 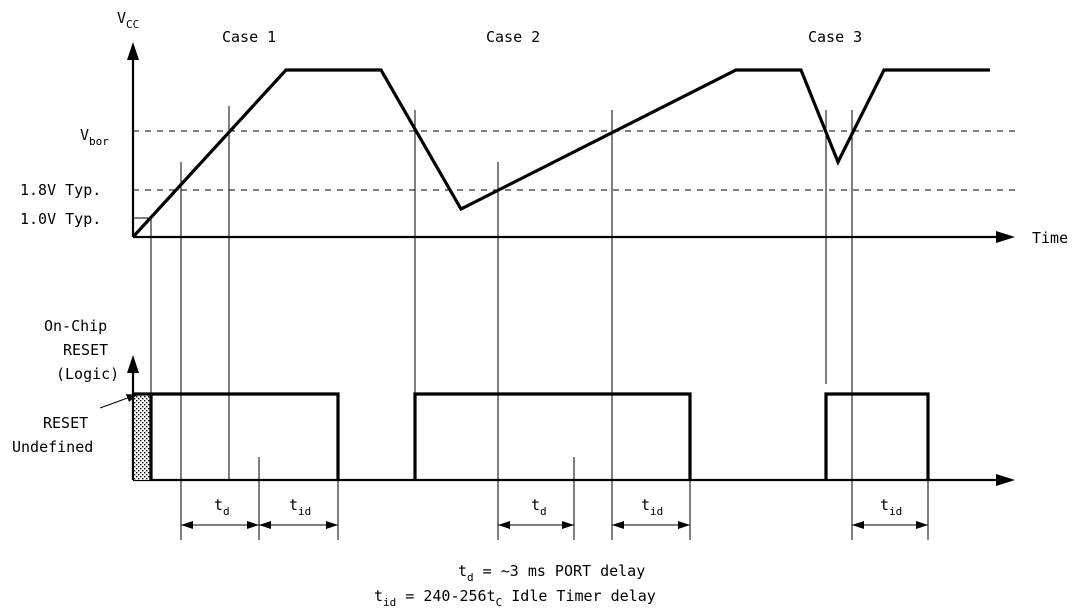 What do you see at coordinates (552, 436) in the screenshot?
I see `reset-pulse-case2` at bounding box center [552, 436].